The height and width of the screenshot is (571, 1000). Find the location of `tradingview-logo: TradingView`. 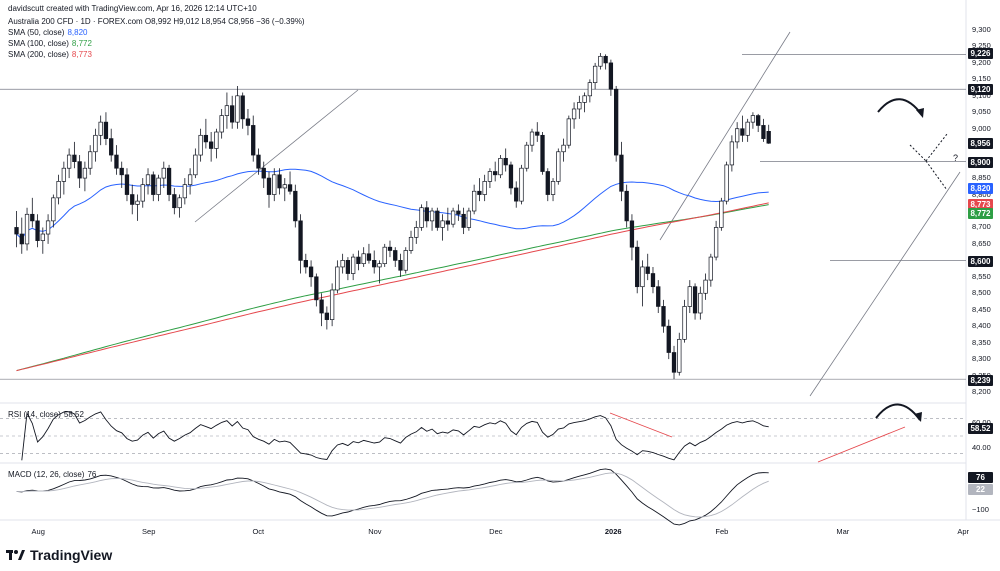

tradingview-logo: TradingView is located at coordinates (59, 555).